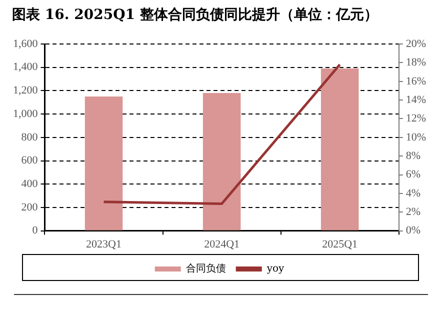 This screenshot has width=433, height=326. I want to click on chart-title: 图表 16. 2025Q1 整体合同负债同比提升（单位：亿元）, so click(195, 15).